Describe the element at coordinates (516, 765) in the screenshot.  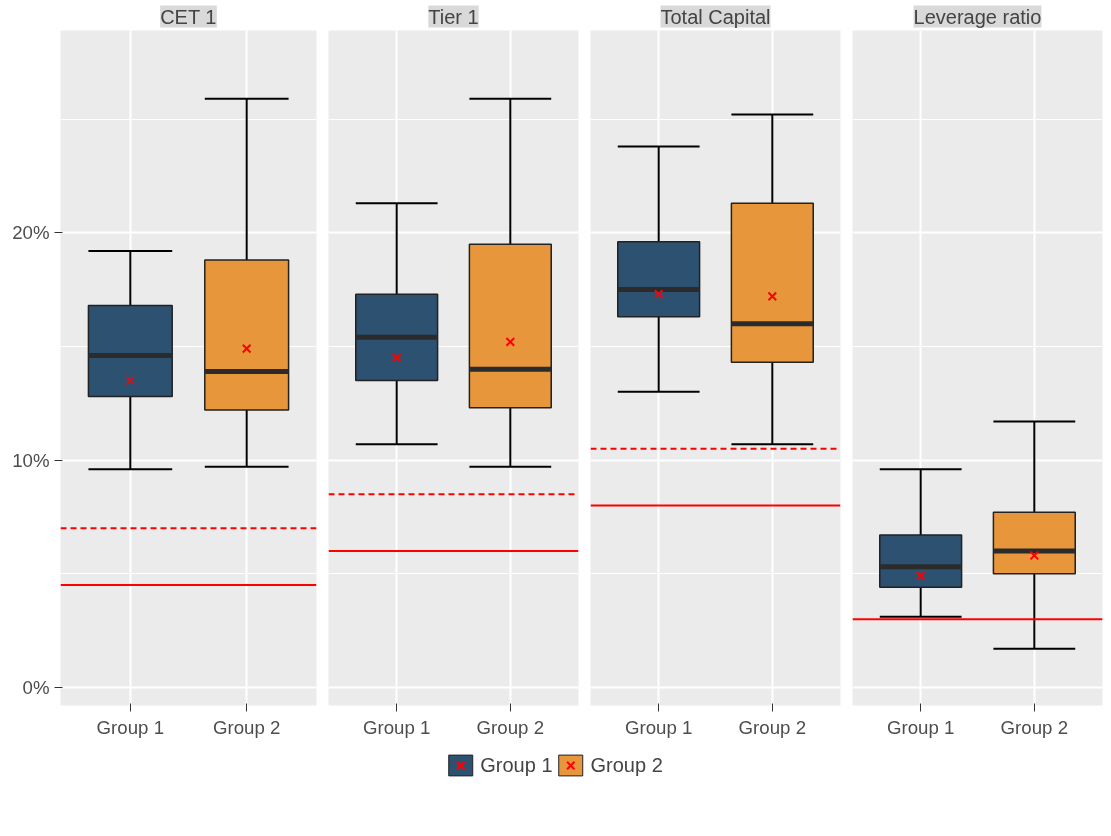
I see `legend-label: Group 1` at that location.